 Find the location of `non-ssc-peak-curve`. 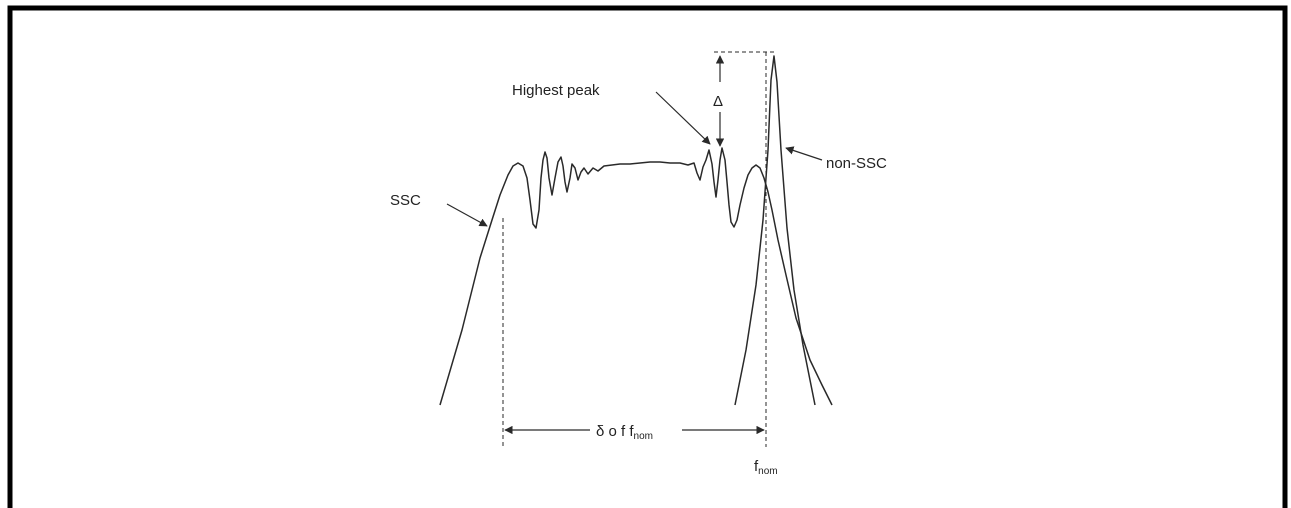

non-ssc-peak-curve is located at coordinates (775, 230).